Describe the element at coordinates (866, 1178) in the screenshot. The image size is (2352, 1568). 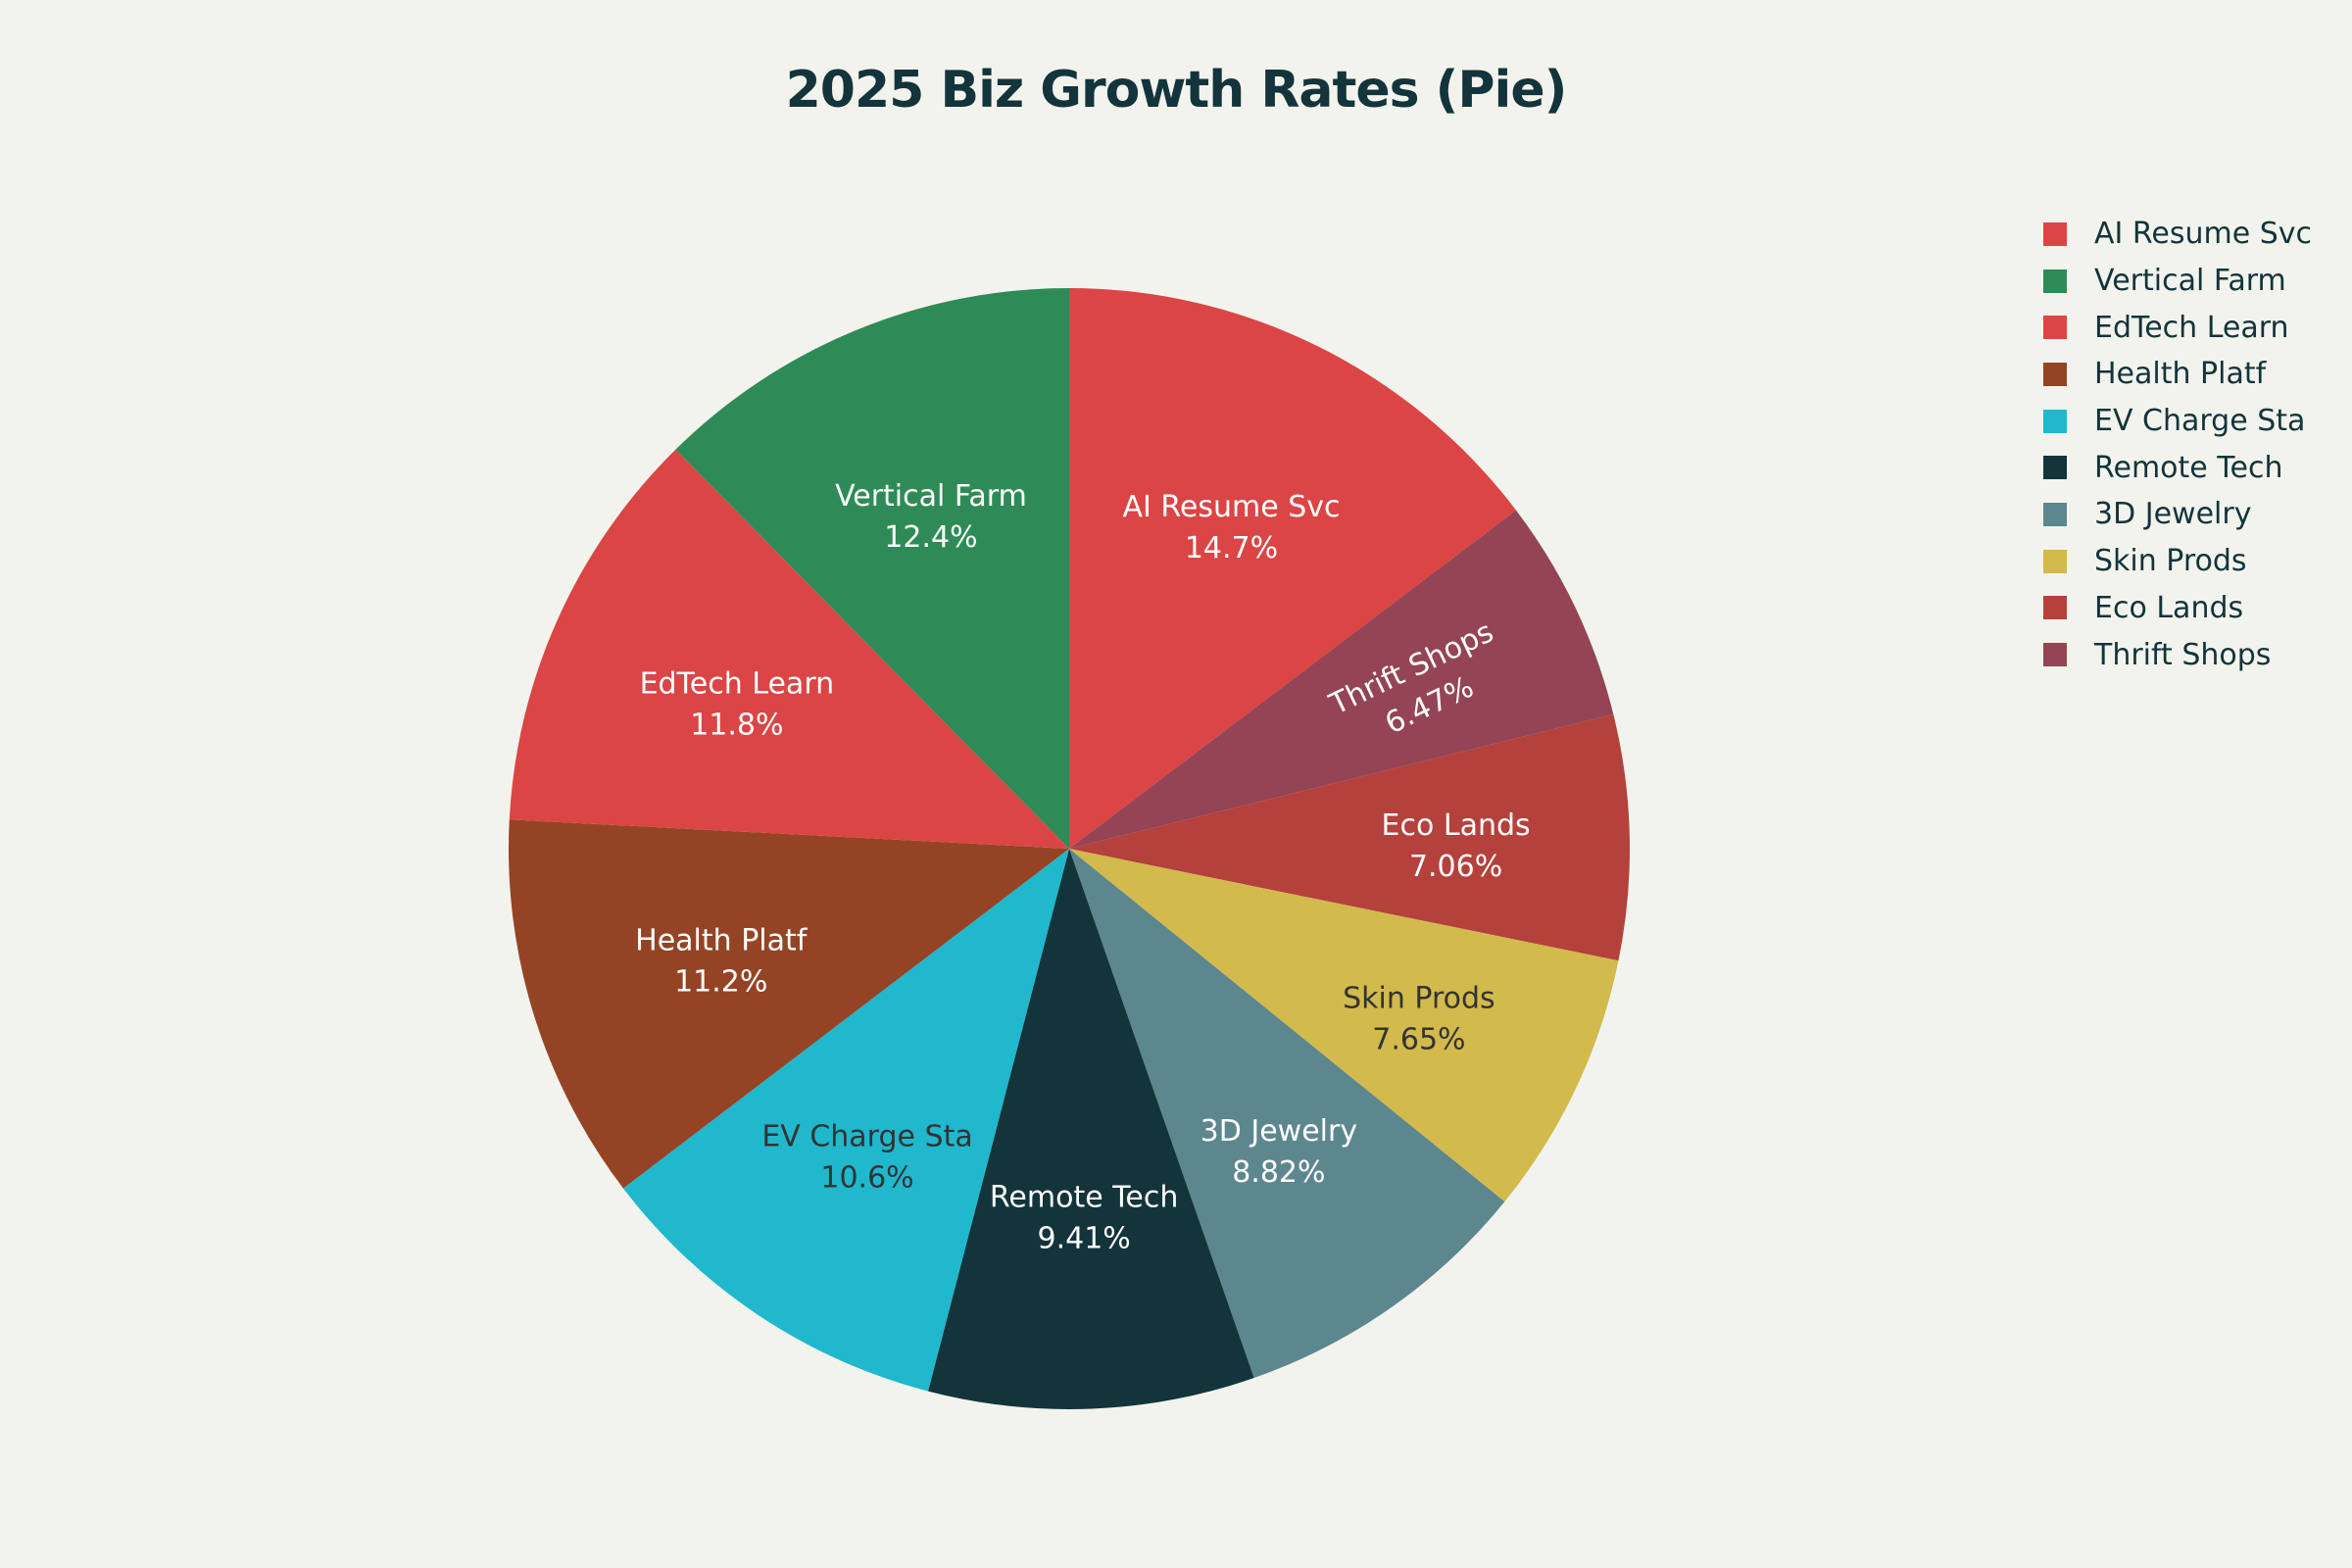
I see `slice-value-label: 10.6%` at that location.